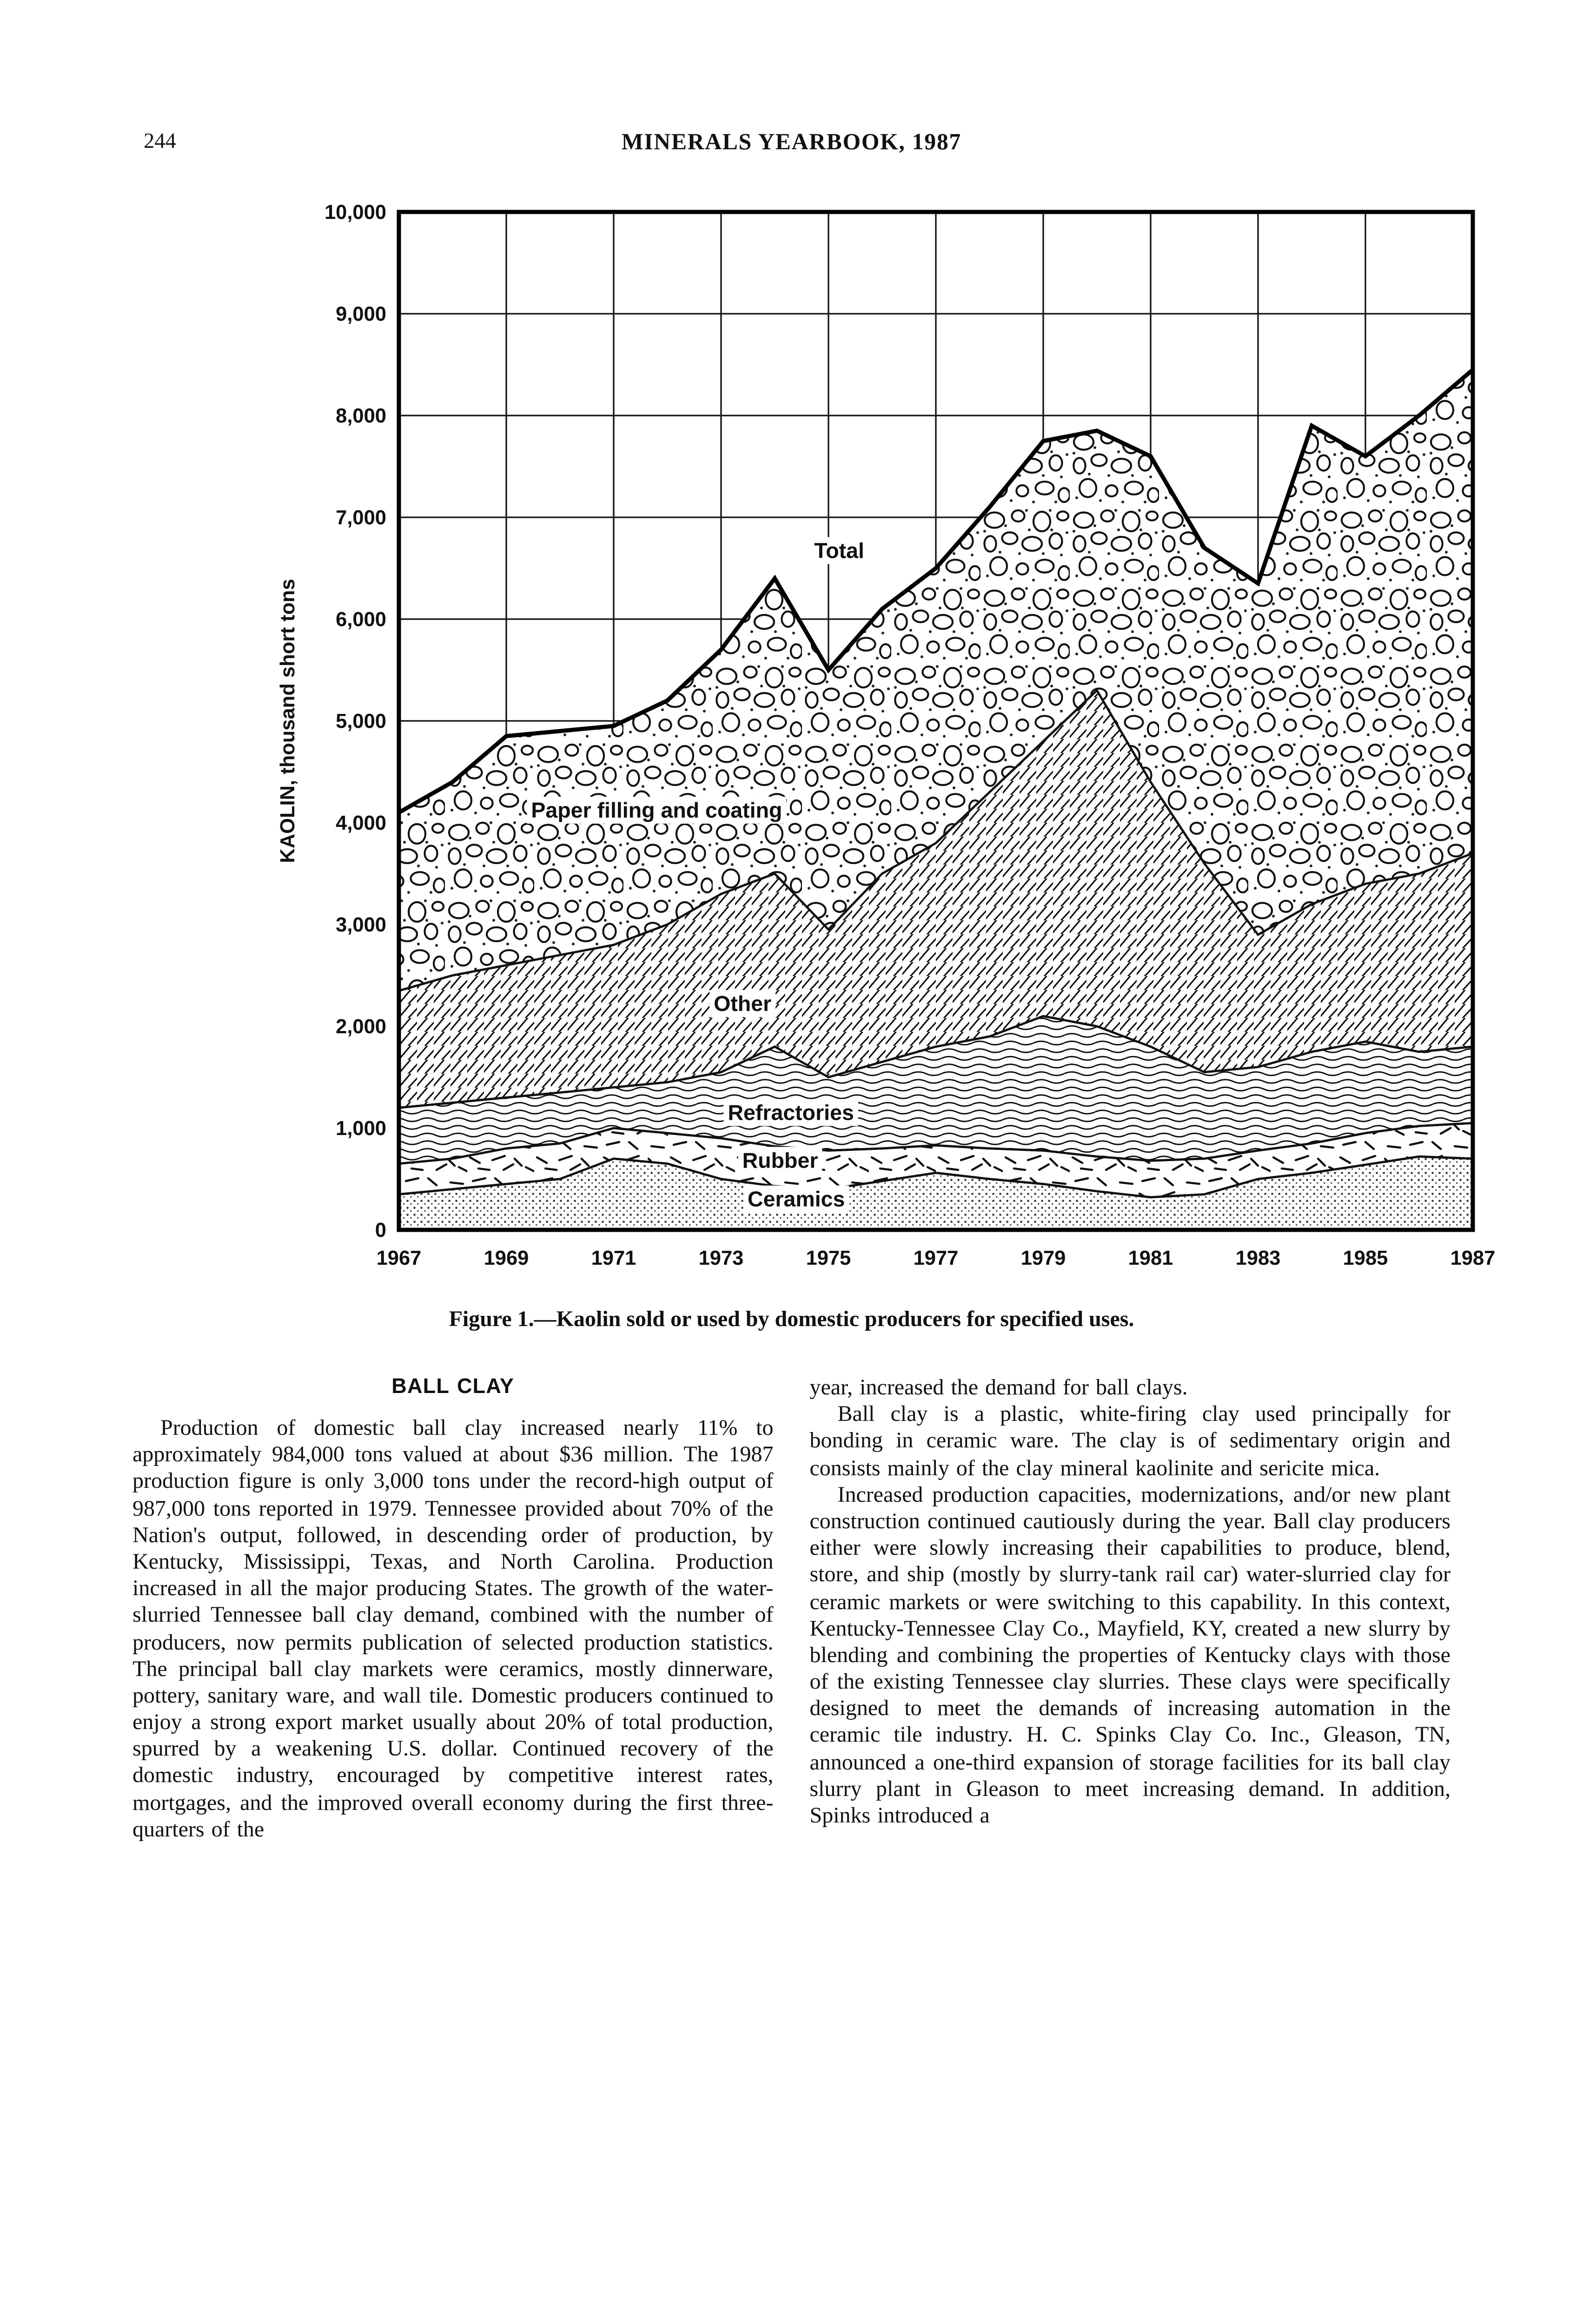  I want to click on page-header: 244 MINERALS YEARBOOK, 1987, so click(791, 143).